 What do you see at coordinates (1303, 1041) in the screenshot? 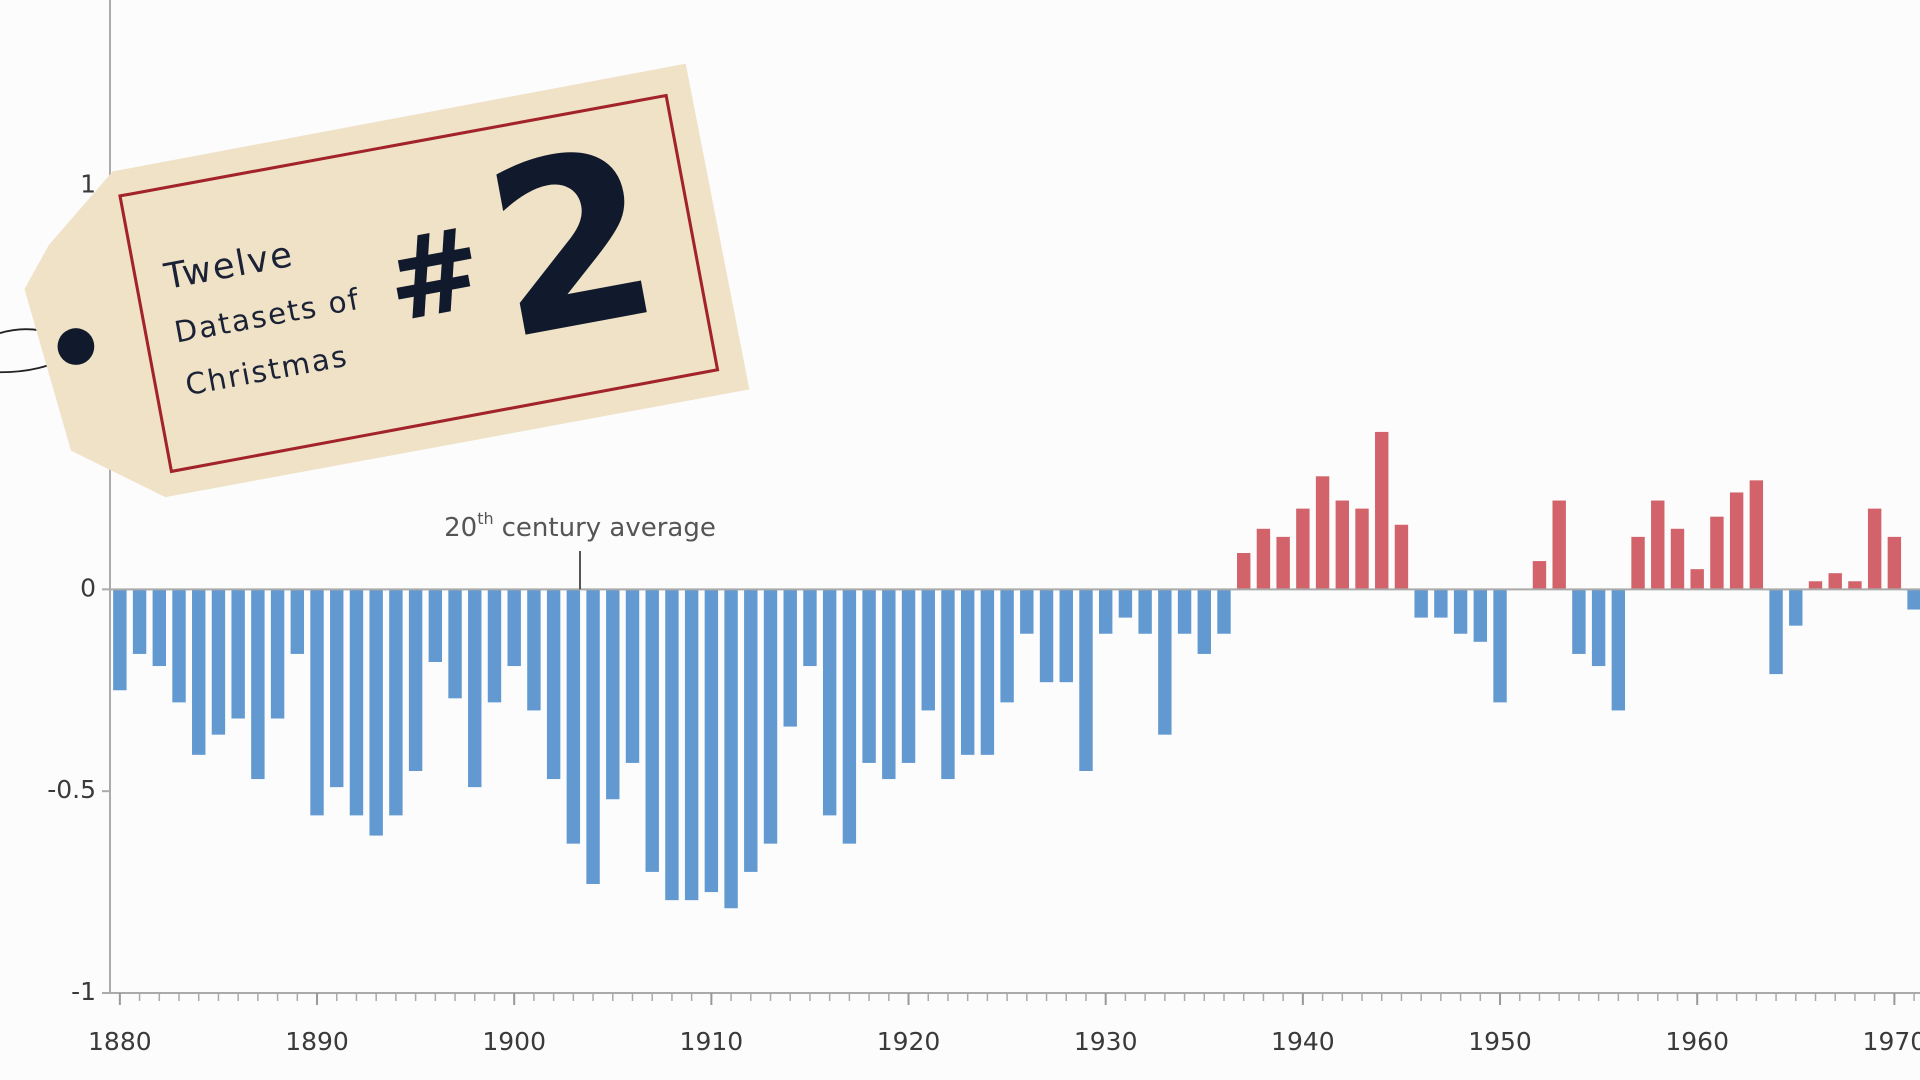
I see `x-tick-label: 1940` at bounding box center [1303, 1041].